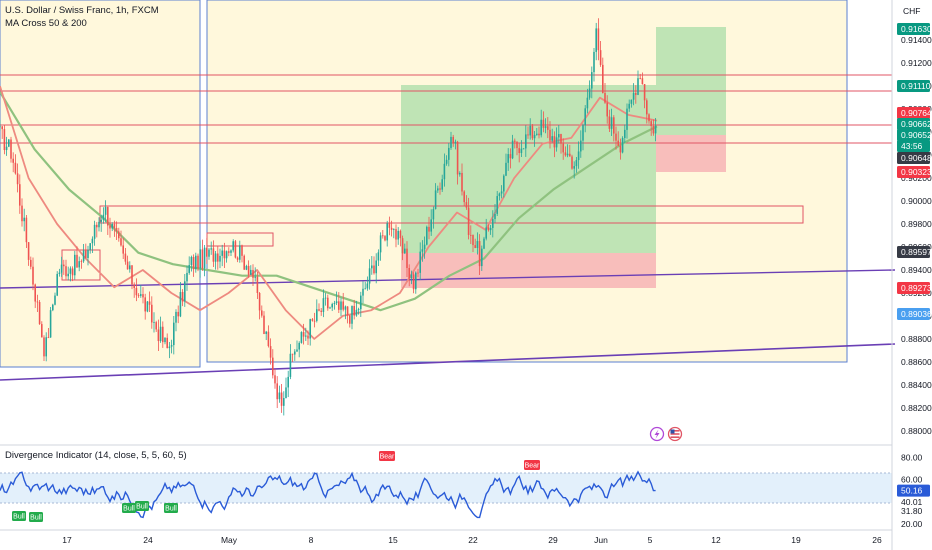 The height and width of the screenshot is (550, 932). Describe the element at coordinates (47, 23) in the screenshot. I see `indicator-legend: MA Cross 50 & 200` at that location.